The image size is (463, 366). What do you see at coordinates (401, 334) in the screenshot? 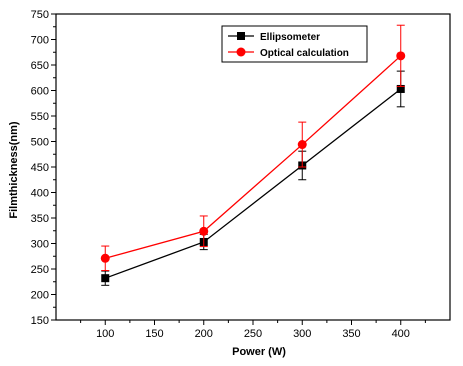
I see `x-tick-label: 400` at bounding box center [401, 334].